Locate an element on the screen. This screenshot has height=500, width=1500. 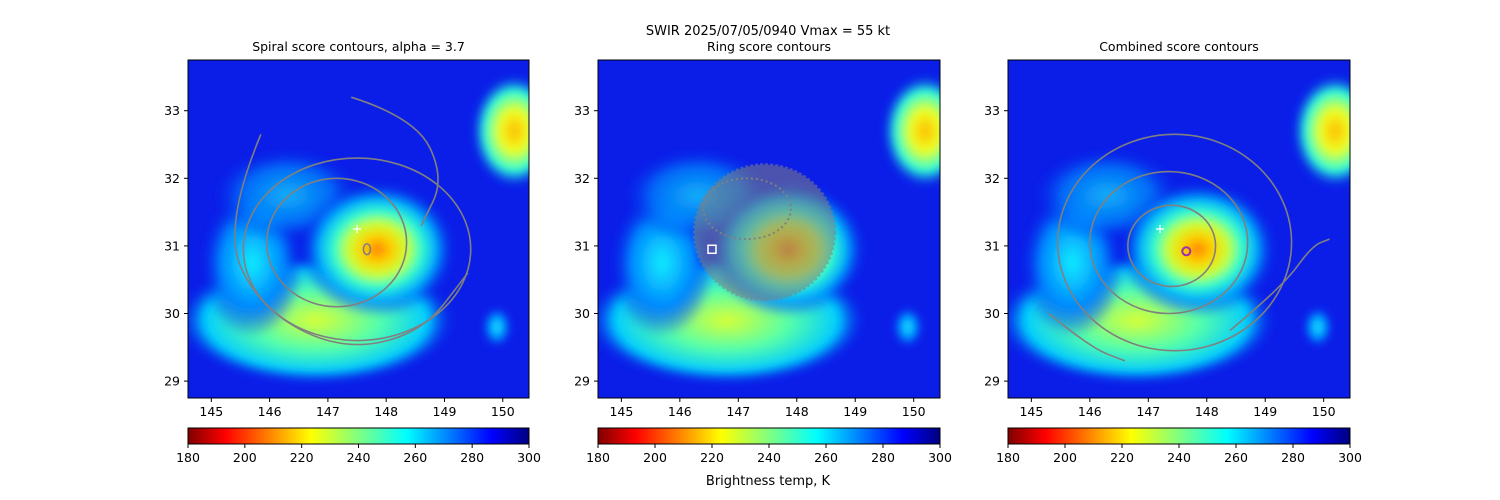
panel-title: Ring score contours is located at coordinates (769, 46).